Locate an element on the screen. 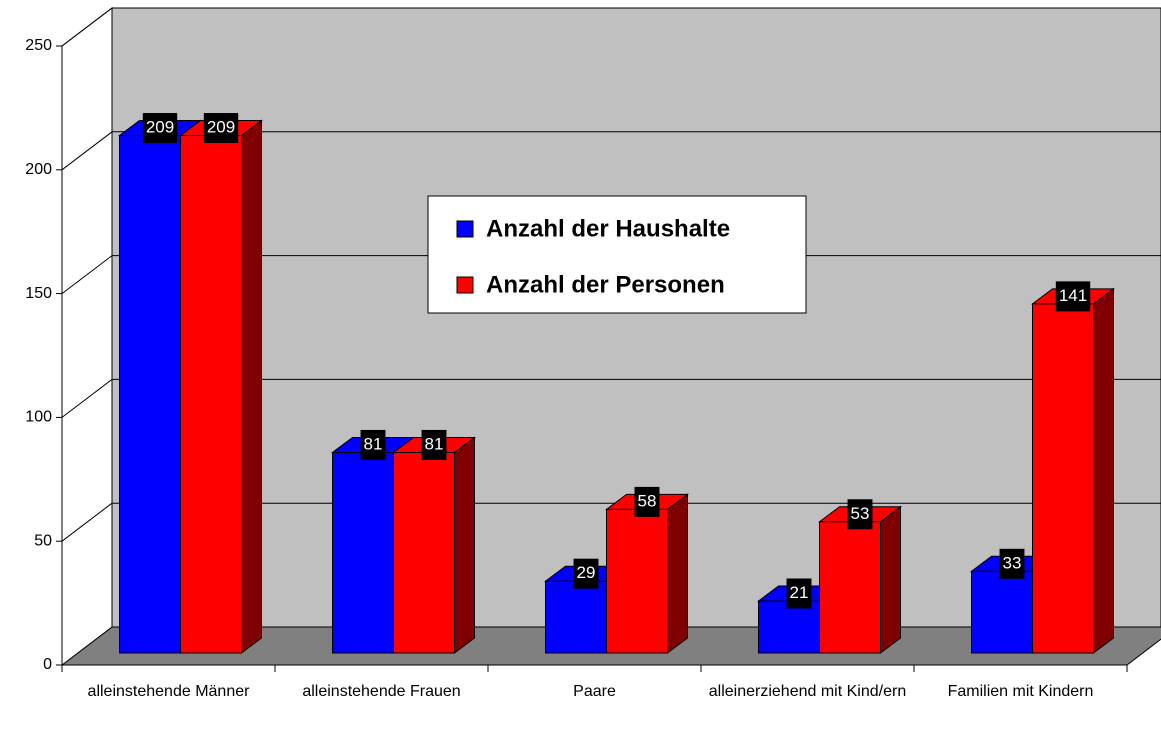 Image resolution: width=1161 pixels, height=733 pixels. value-label: 21 is located at coordinates (799, 592).